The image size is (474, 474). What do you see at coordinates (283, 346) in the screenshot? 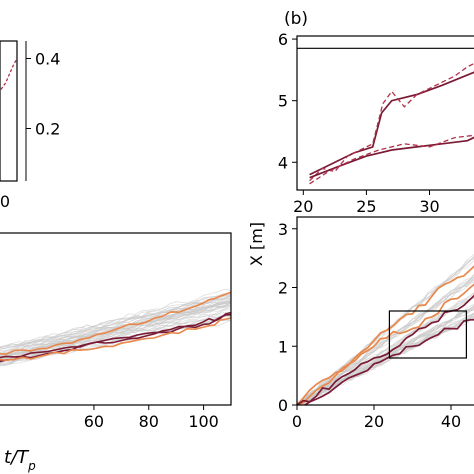
I see `right-y-tick-label: 1` at bounding box center [283, 346].